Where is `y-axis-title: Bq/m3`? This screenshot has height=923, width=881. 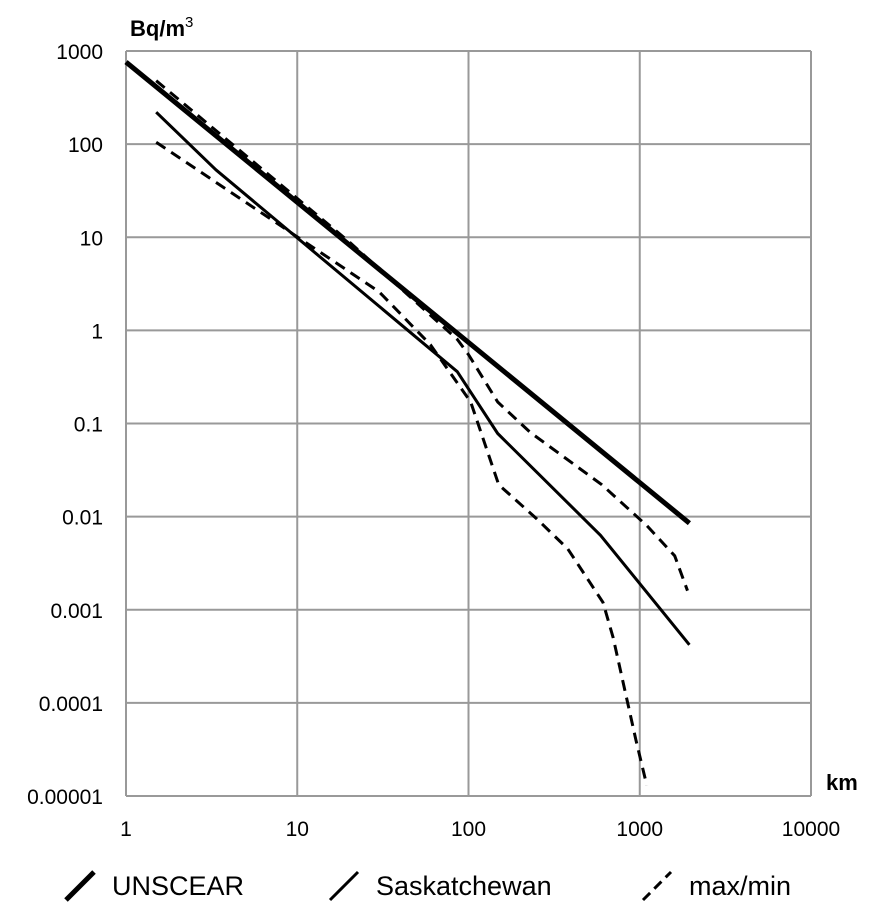
y-axis-title: Bq/m3 is located at coordinates (161, 27).